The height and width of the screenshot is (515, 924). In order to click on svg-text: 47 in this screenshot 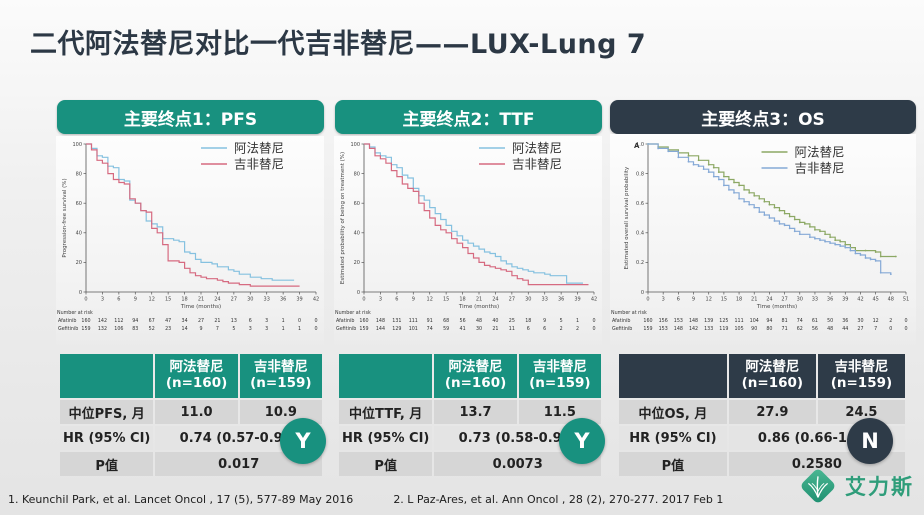, I will do `click(168, 321)`.